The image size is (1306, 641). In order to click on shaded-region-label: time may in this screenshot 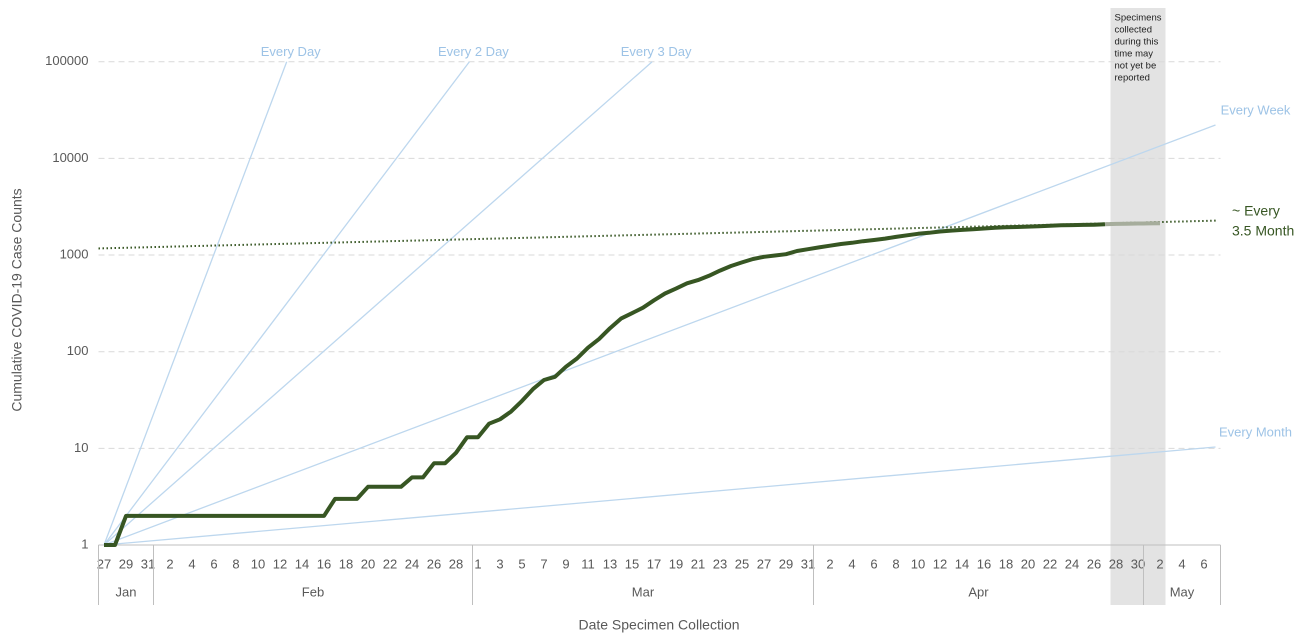, I will do `click(1134, 54)`.